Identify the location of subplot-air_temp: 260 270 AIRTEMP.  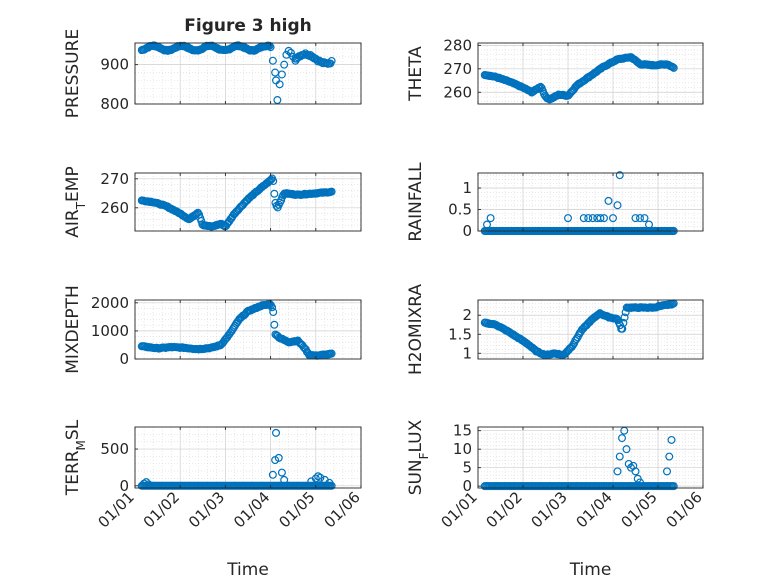
(212, 202).